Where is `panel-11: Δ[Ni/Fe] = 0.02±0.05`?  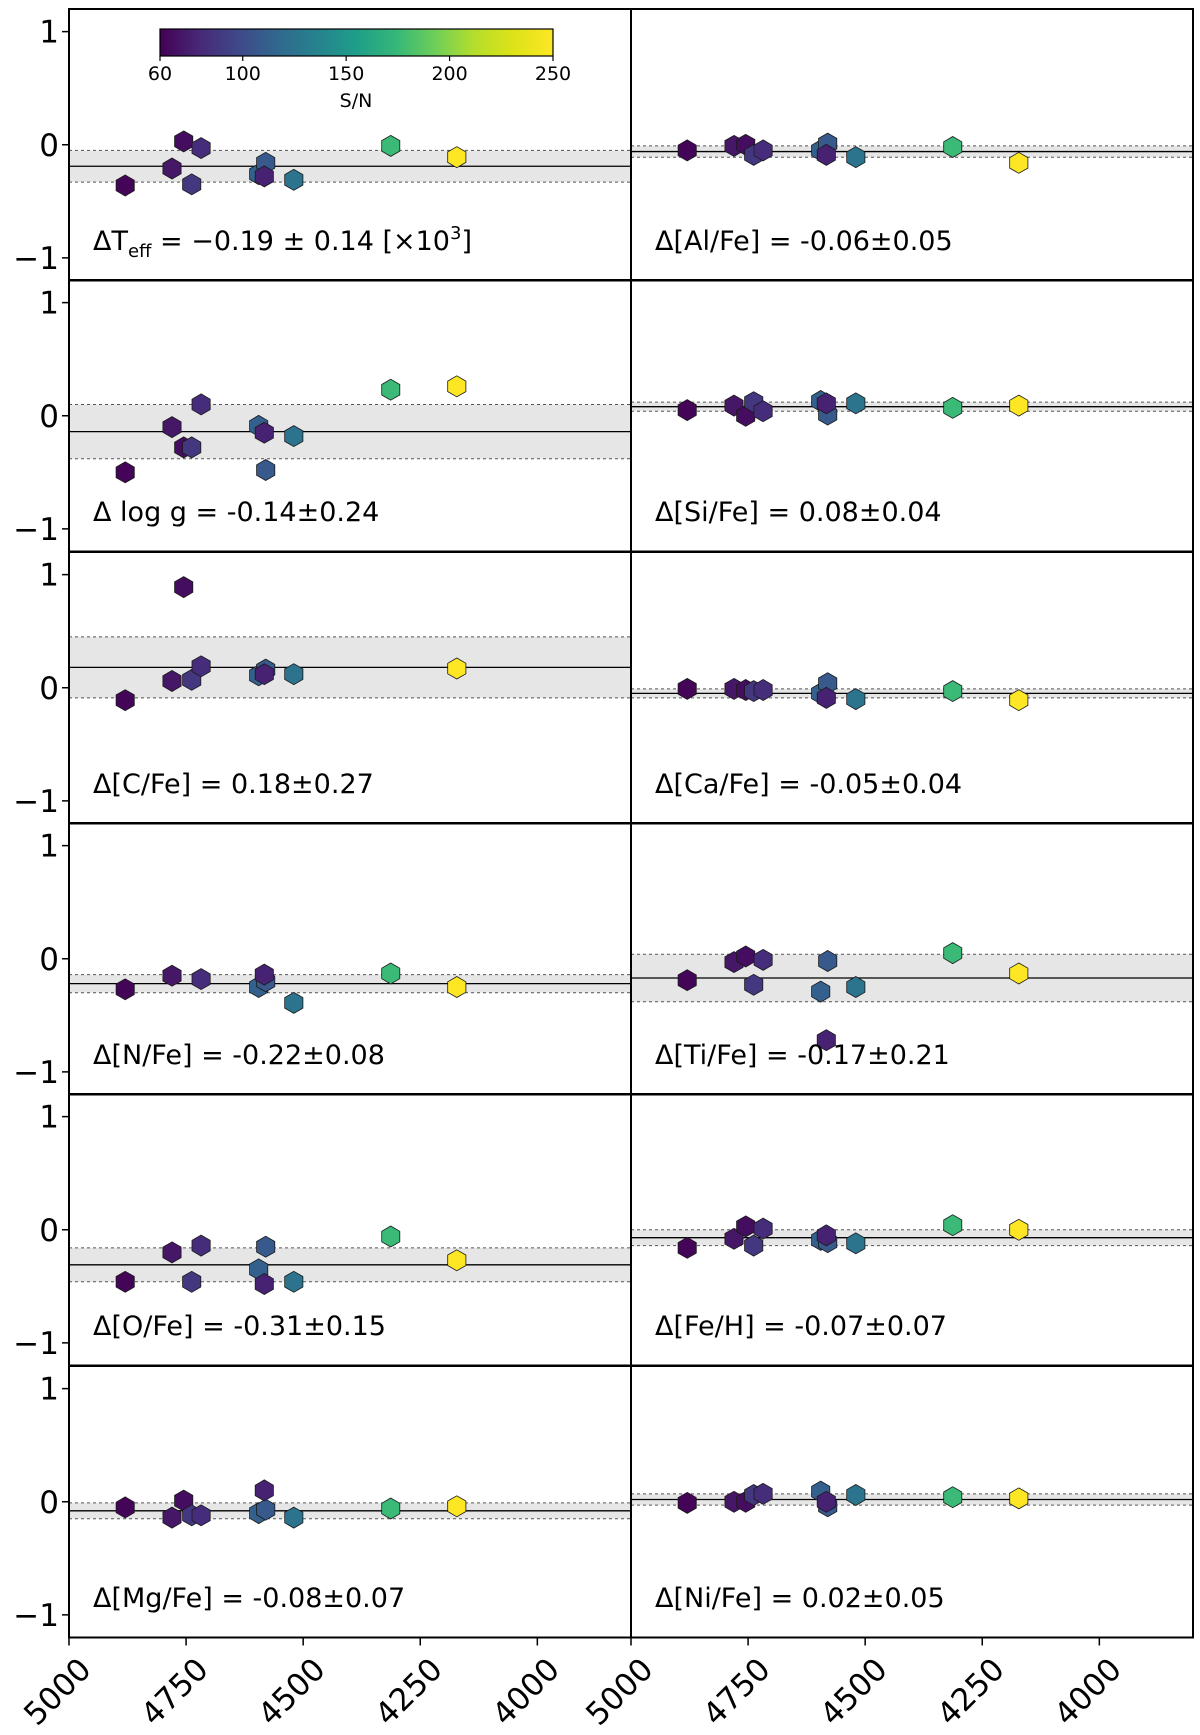
panel-11: Δ[Ni/Fe] = 0.02±0.05 is located at coordinates (912, 1502).